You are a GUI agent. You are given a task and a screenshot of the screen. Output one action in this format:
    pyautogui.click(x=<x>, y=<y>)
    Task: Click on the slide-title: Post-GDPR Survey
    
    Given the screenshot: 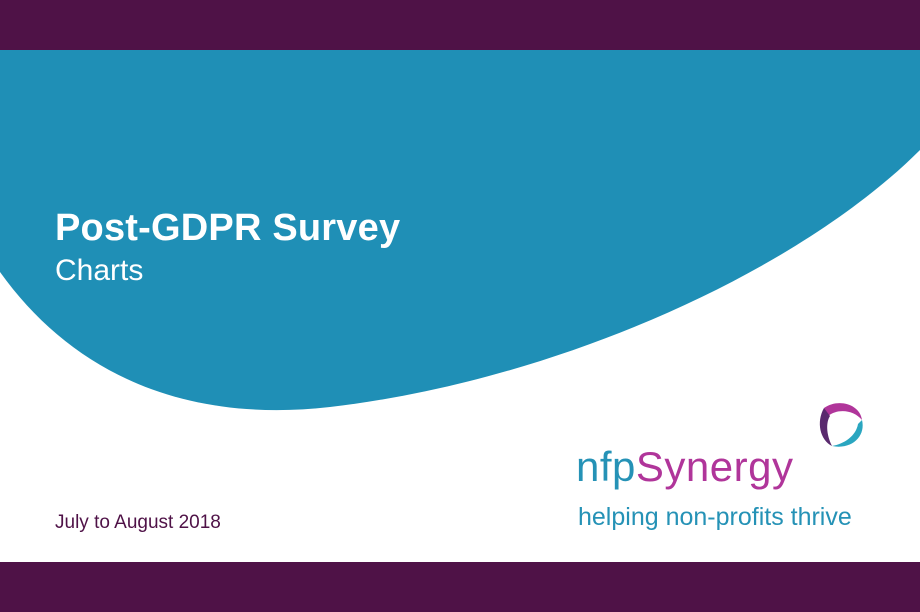 What is the action you would take?
    pyautogui.click(x=228, y=228)
    